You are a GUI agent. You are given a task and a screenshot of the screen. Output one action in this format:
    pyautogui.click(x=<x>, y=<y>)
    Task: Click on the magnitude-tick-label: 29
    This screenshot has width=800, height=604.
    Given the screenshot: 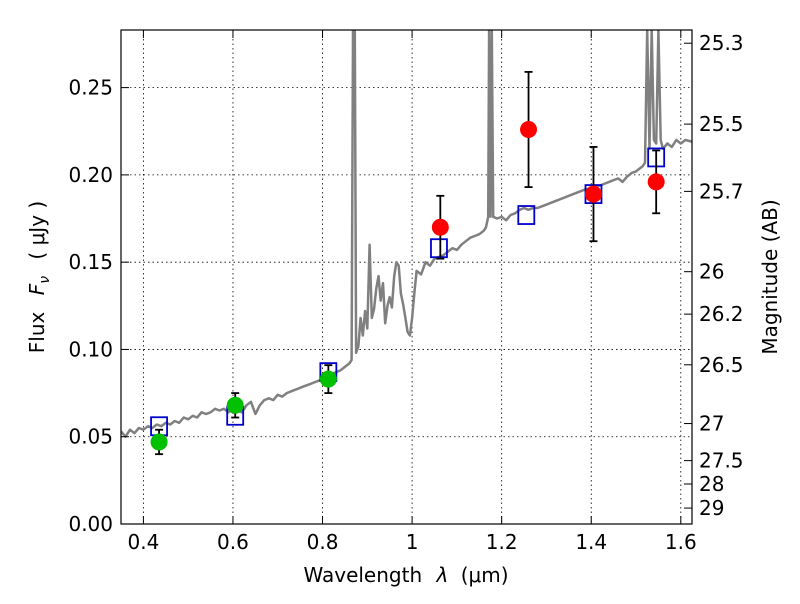 What is the action you would take?
    pyautogui.click(x=711, y=508)
    